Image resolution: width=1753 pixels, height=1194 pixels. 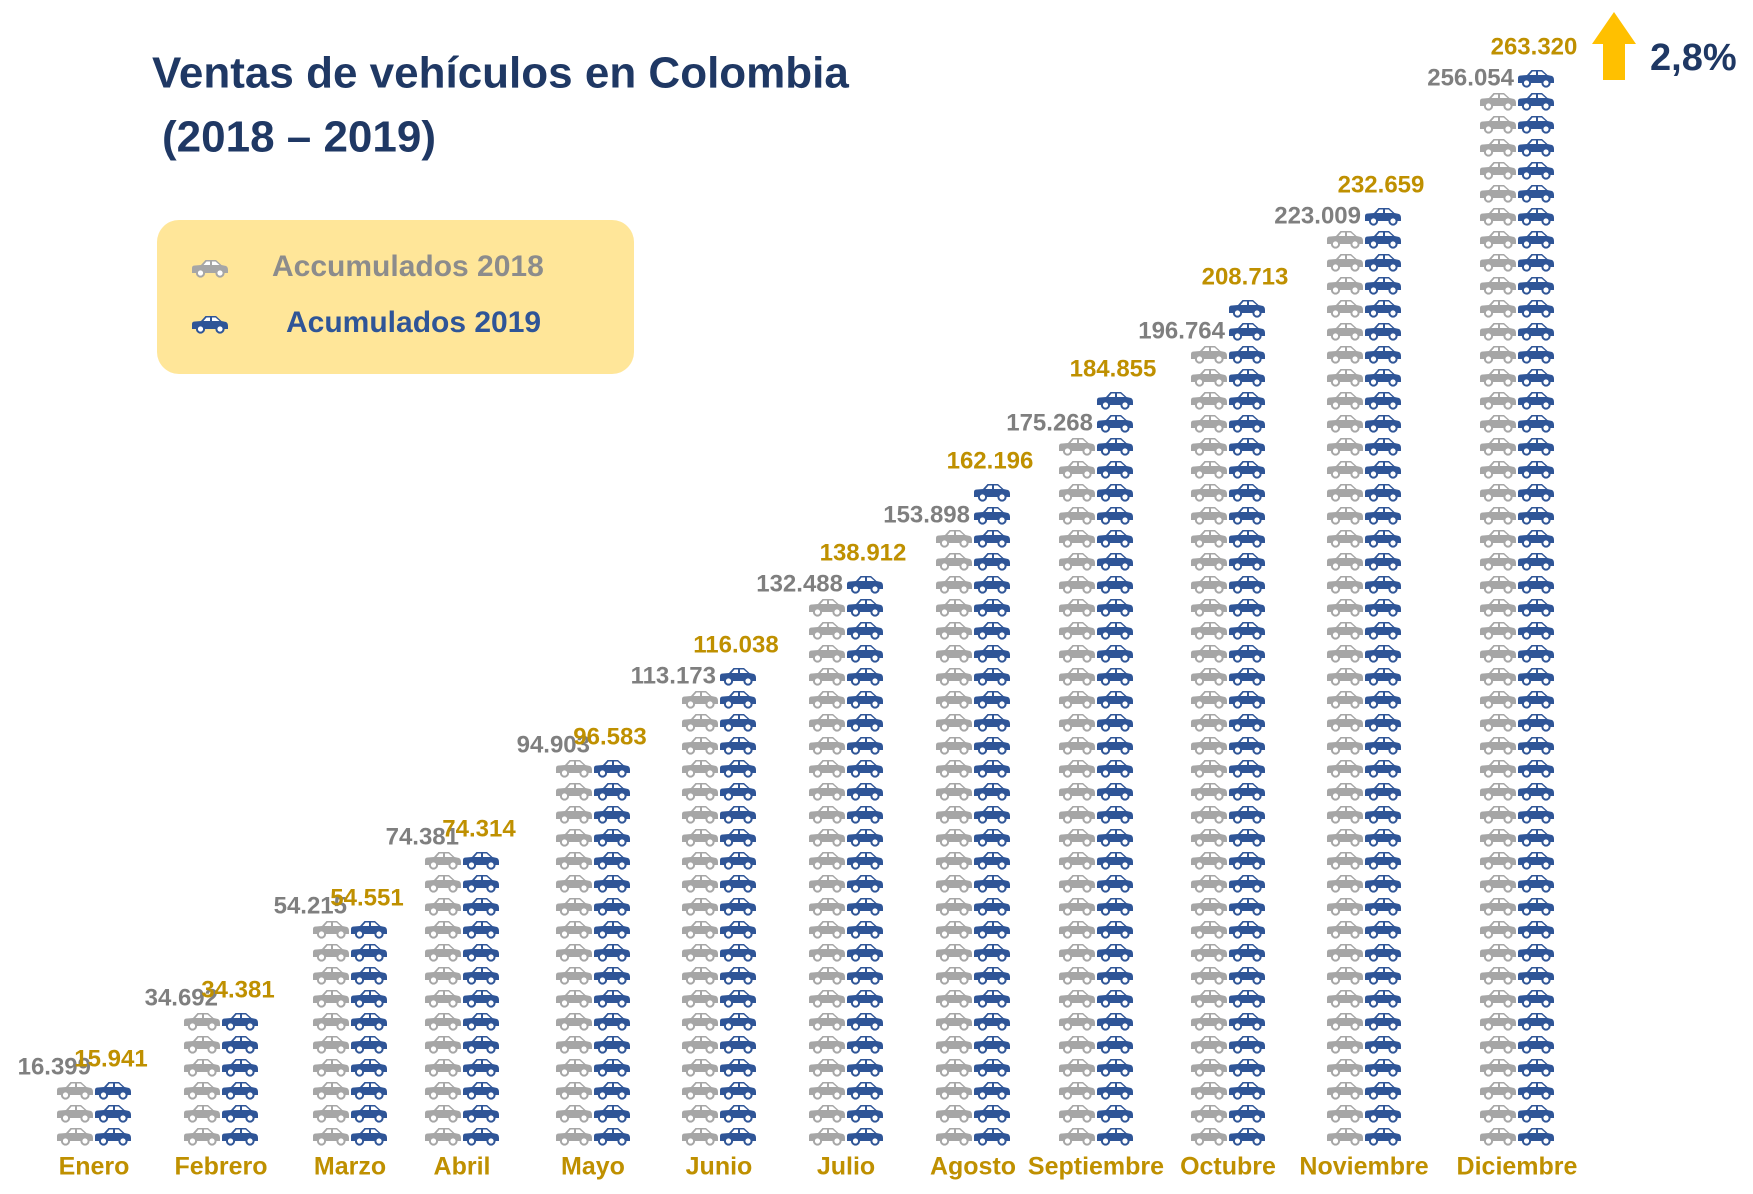 What do you see at coordinates (366, 897) in the screenshot?
I see `value-label: 54.551` at bounding box center [366, 897].